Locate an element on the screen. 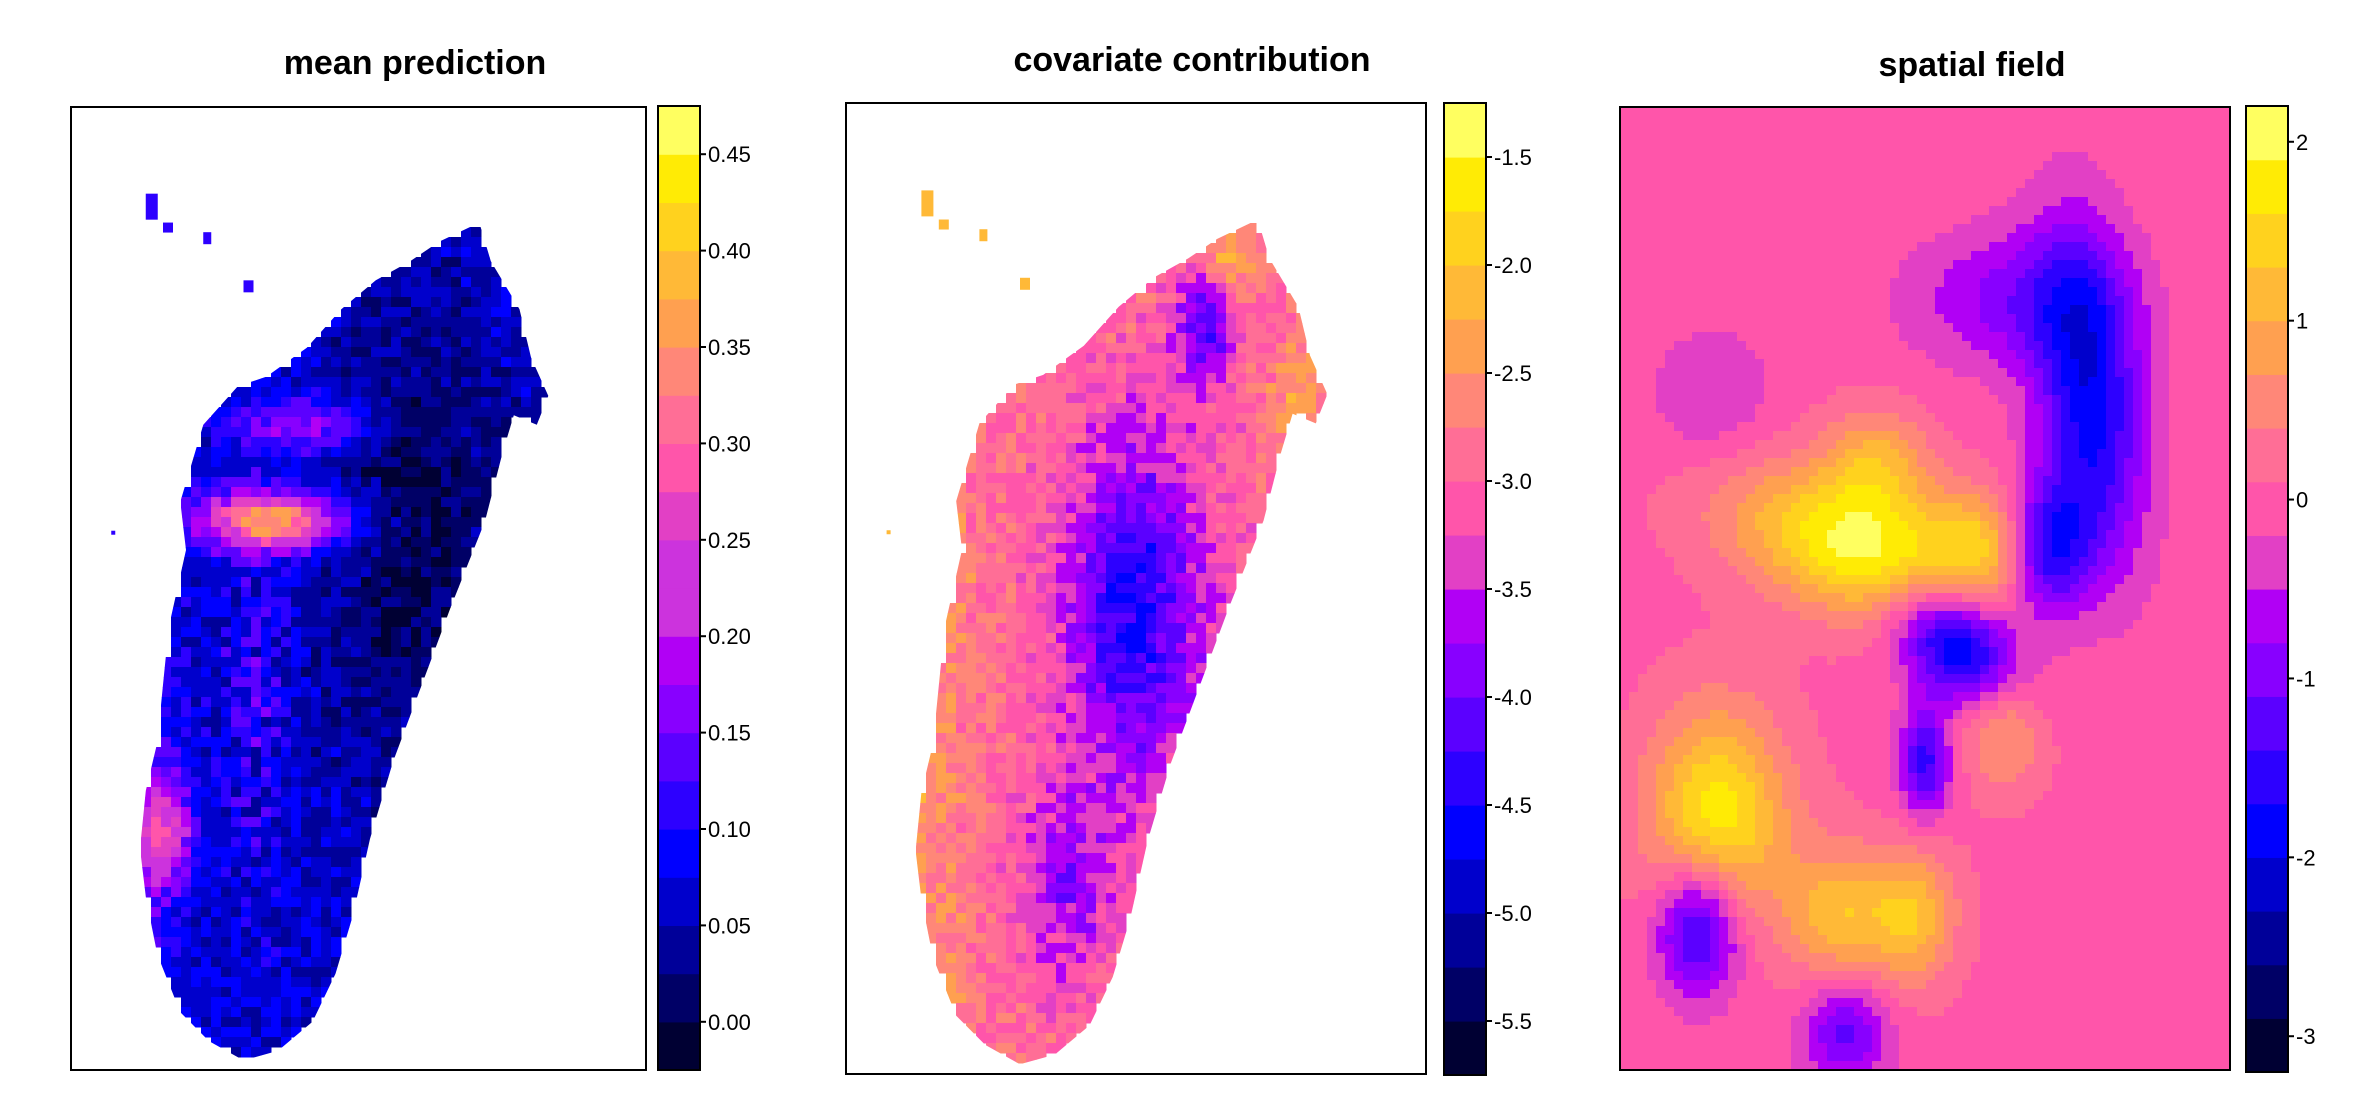 Image resolution: width=2372 pixels, height=1114 pixels. colorbar-tick-label: -1.5 is located at coordinates (1513, 157).